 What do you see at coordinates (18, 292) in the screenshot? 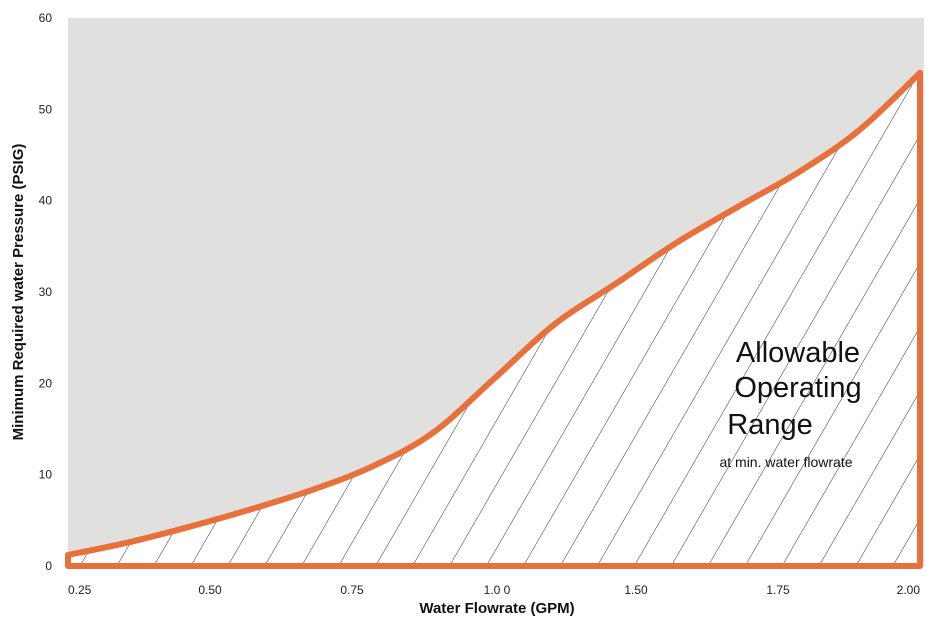
I see `y-axis-title: Minimum Required water Pressure (PSIG)` at bounding box center [18, 292].